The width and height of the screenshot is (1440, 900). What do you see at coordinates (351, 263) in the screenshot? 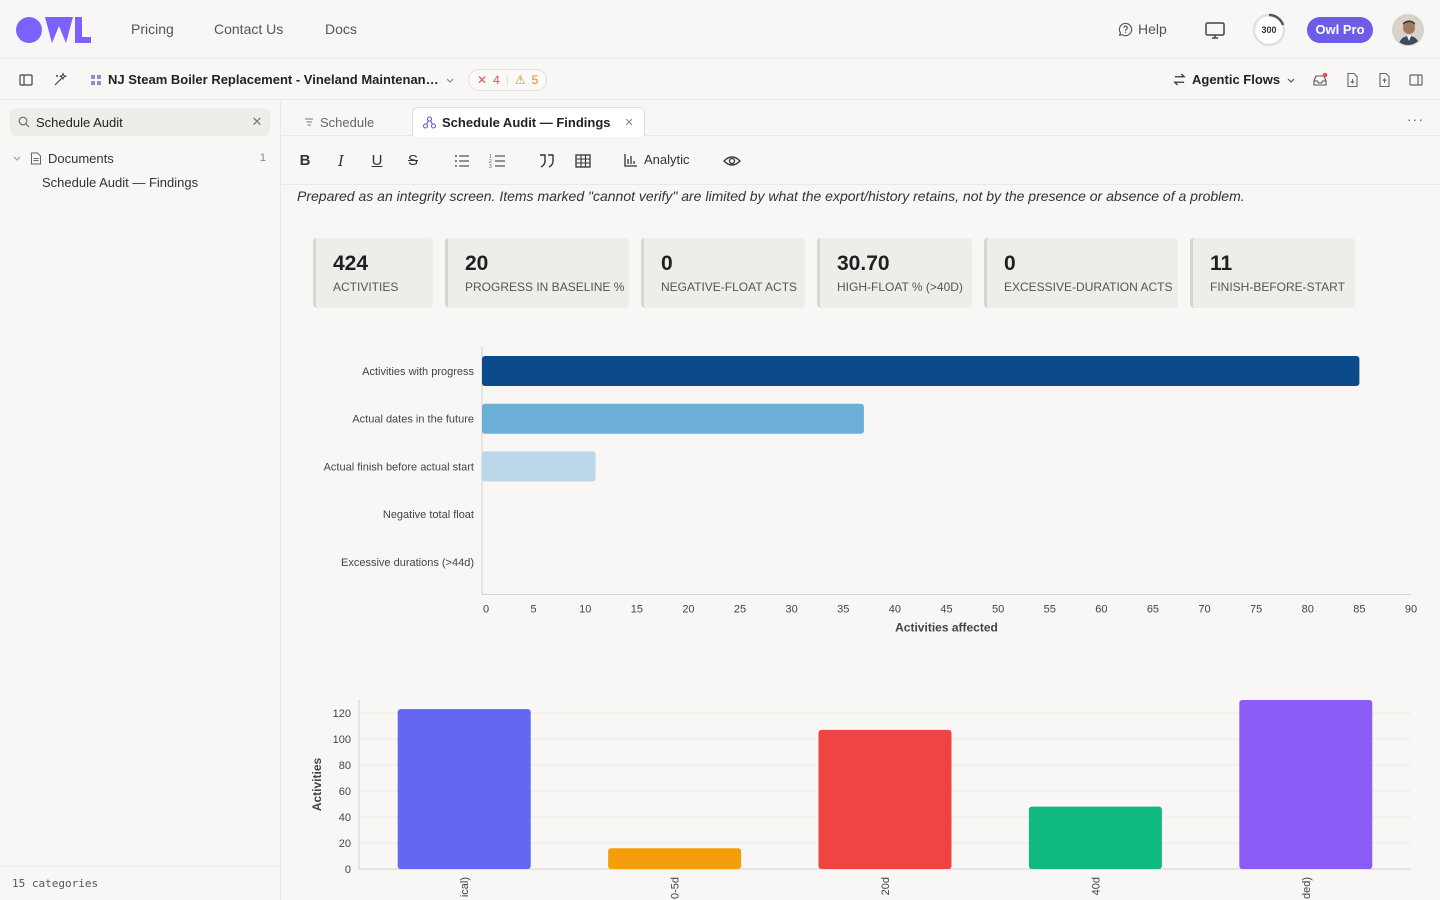
I see `kpi-value: 424` at bounding box center [351, 263].